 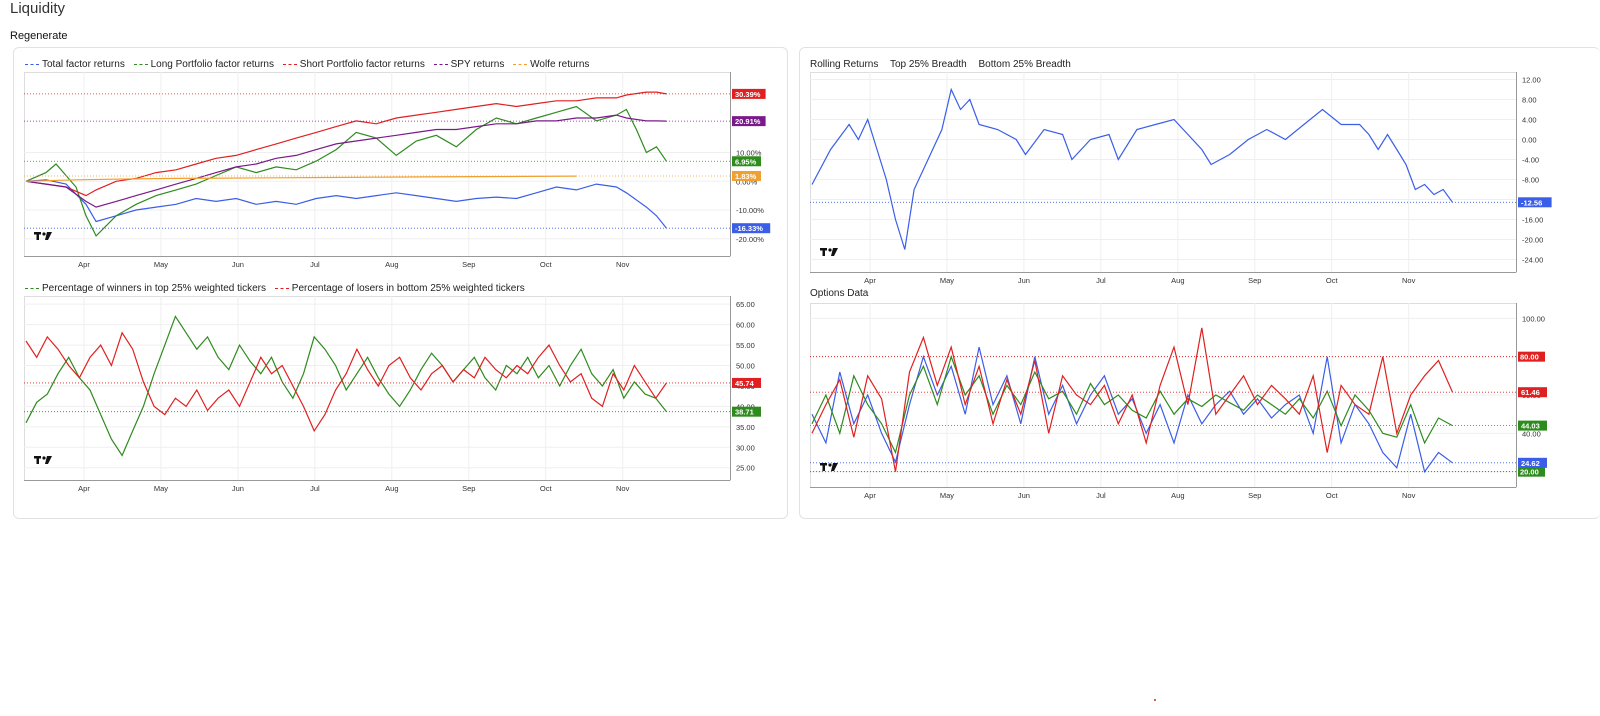 I want to click on legend-item: Top 25% Breadth, so click(x=928, y=64).